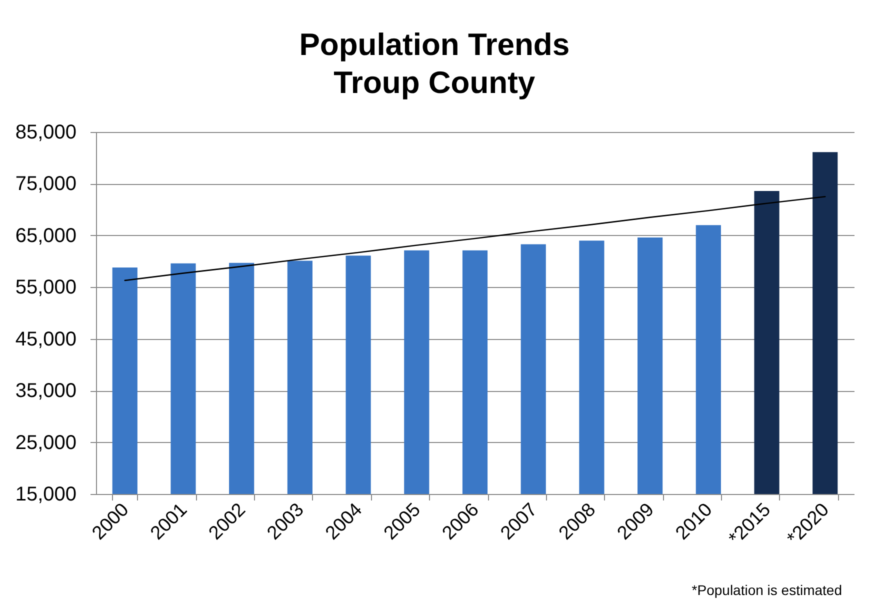  What do you see at coordinates (475, 239) in the screenshot?
I see `line-series` at bounding box center [475, 239].